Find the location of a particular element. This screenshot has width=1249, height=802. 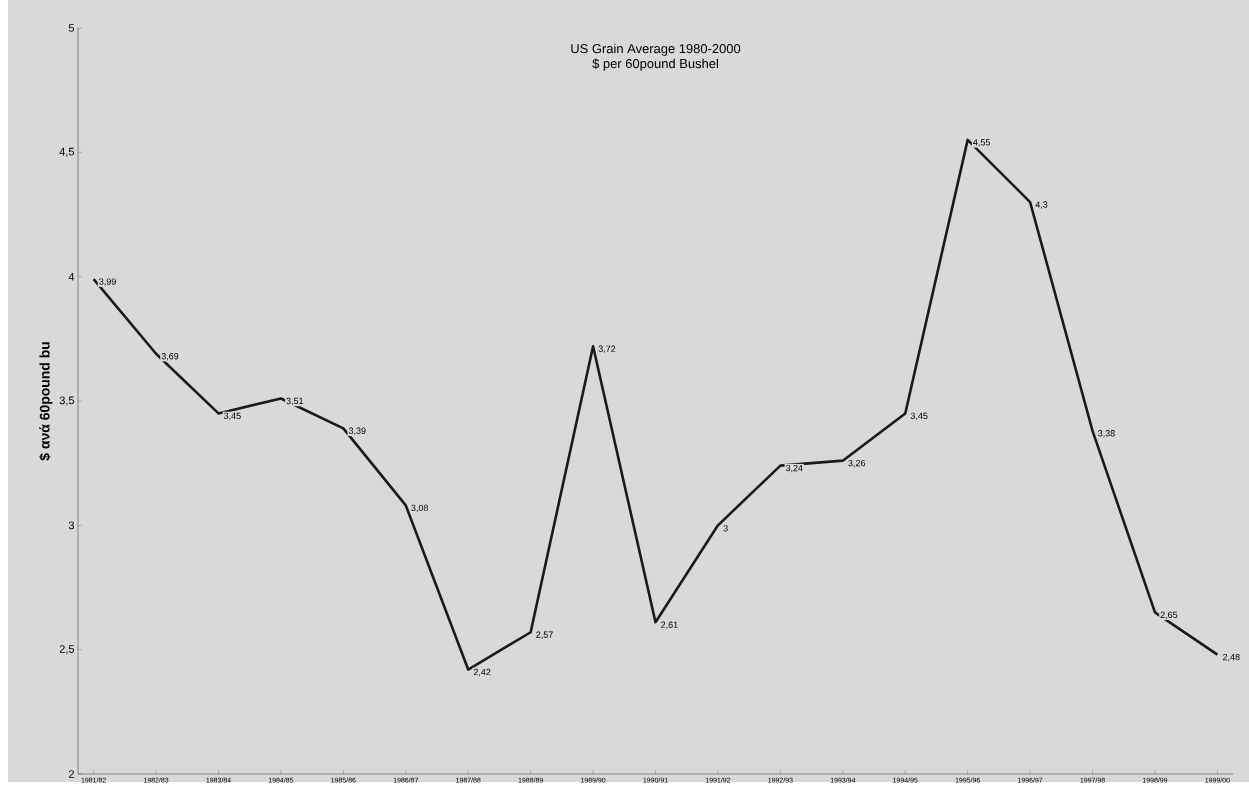

data-label: 2,57 is located at coordinates (544, 635).